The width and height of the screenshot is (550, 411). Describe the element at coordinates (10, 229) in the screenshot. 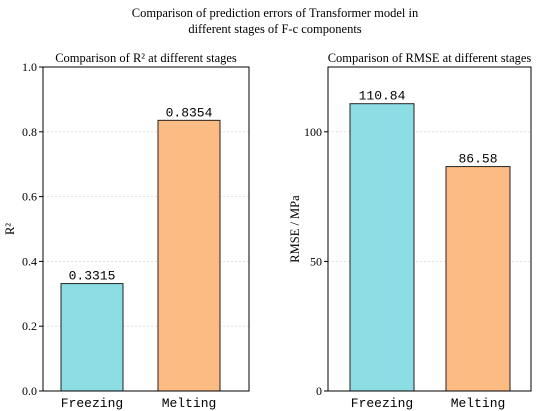

I see `y-axis-label: R²` at that location.